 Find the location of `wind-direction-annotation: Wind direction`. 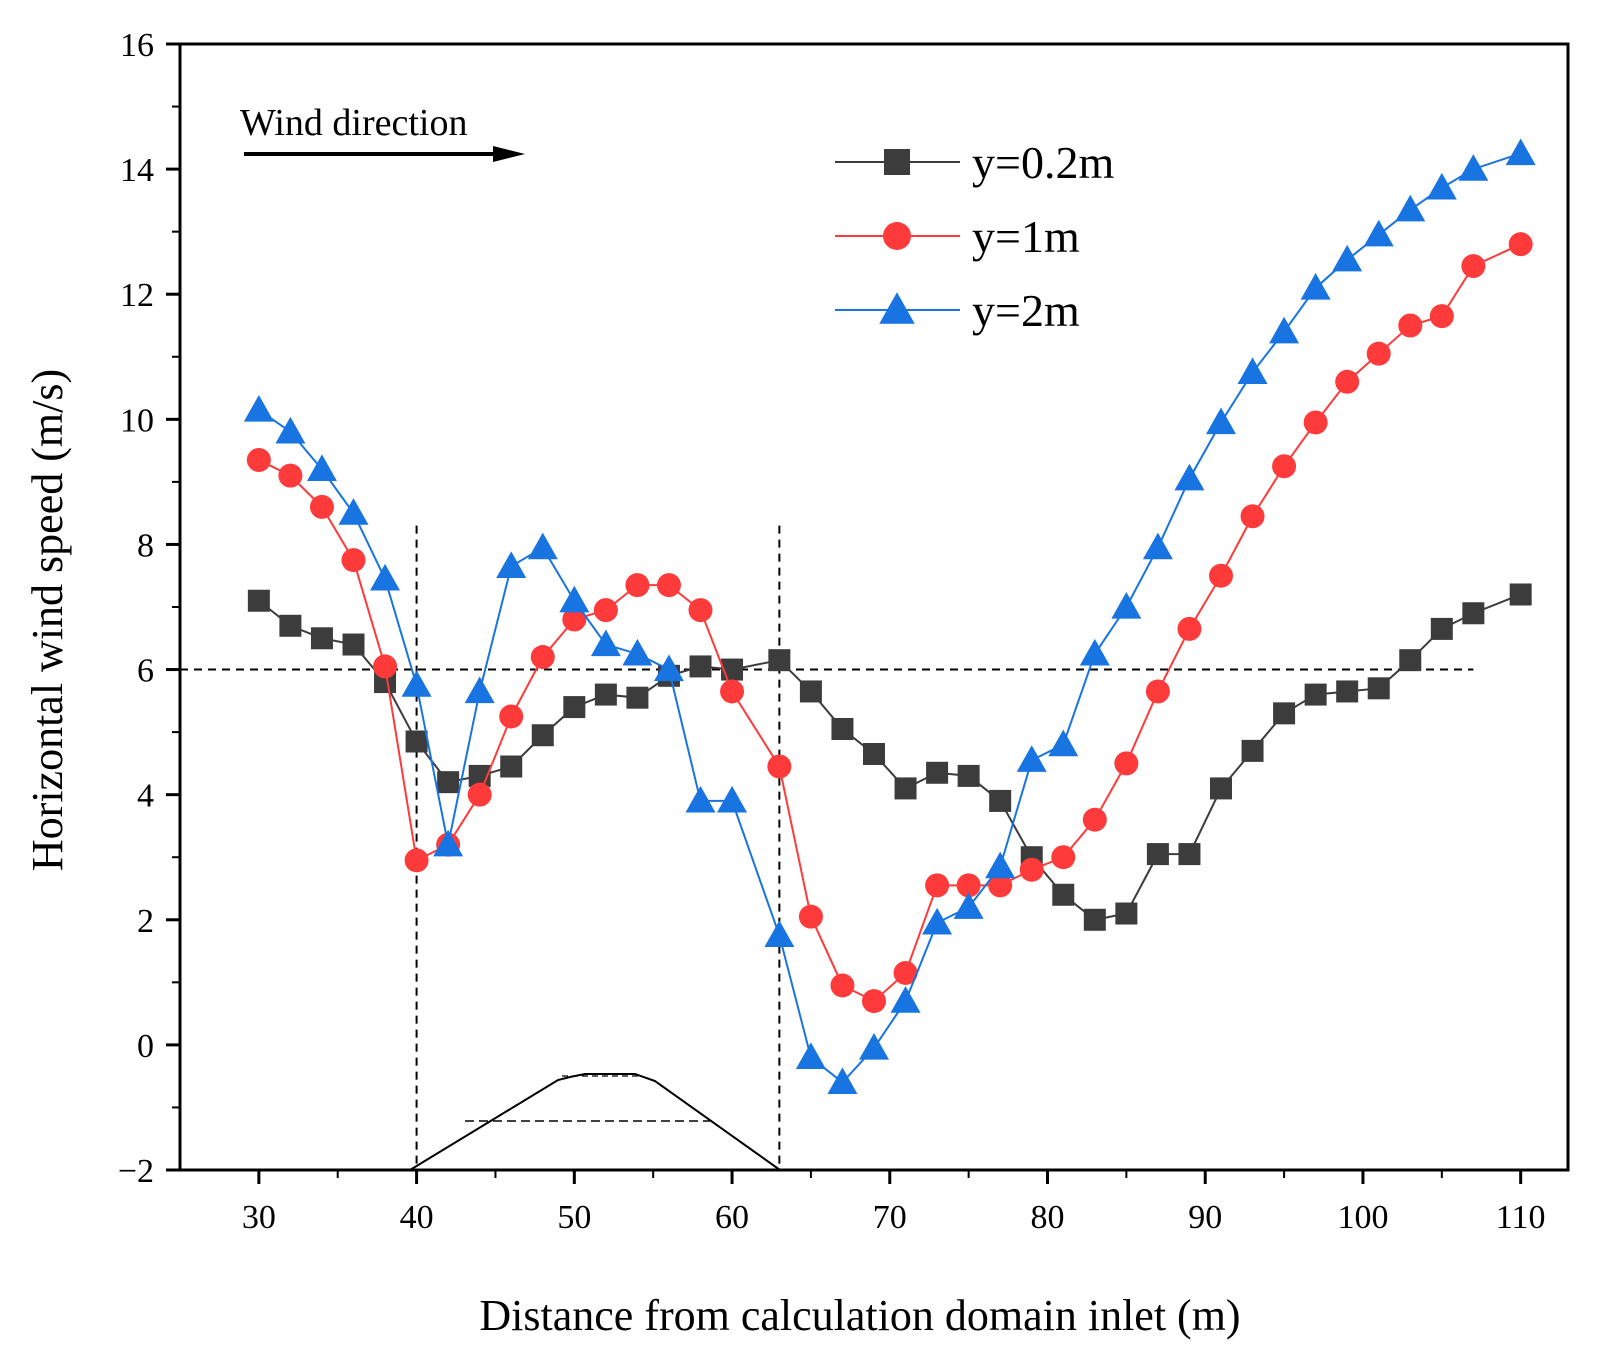

wind-direction-annotation: Wind direction is located at coordinates (382, 132).